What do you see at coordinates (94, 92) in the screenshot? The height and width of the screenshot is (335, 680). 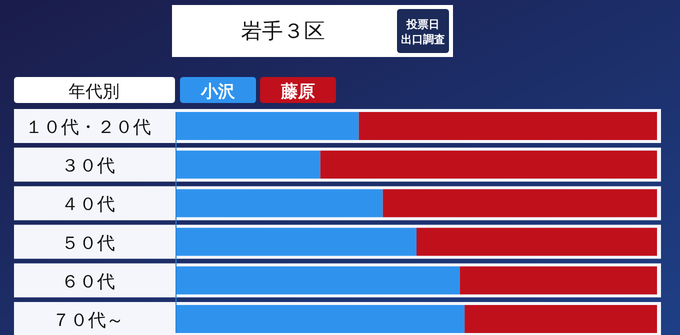 I see `y-axis-title: 年代別` at bounding box center [94, 92].